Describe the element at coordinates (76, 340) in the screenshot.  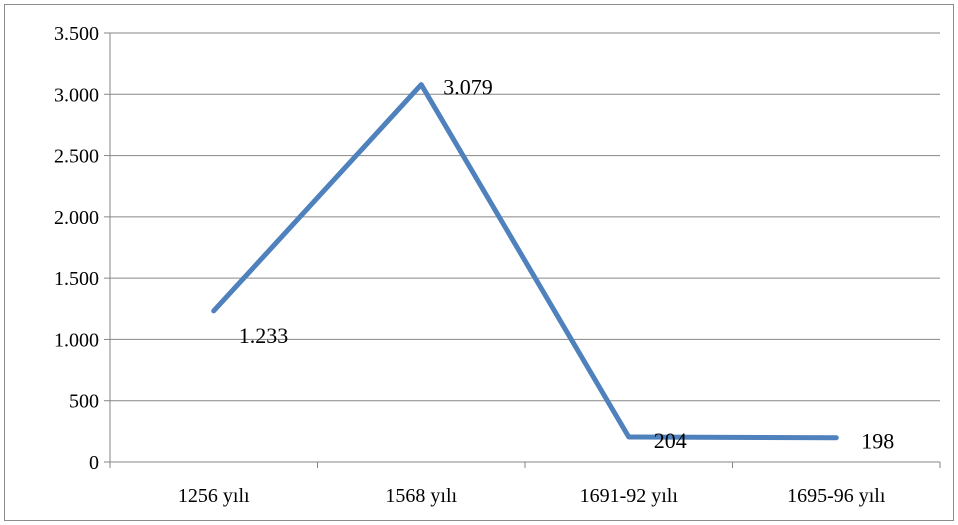
I see `y-tick-label: 1.000` at that location.